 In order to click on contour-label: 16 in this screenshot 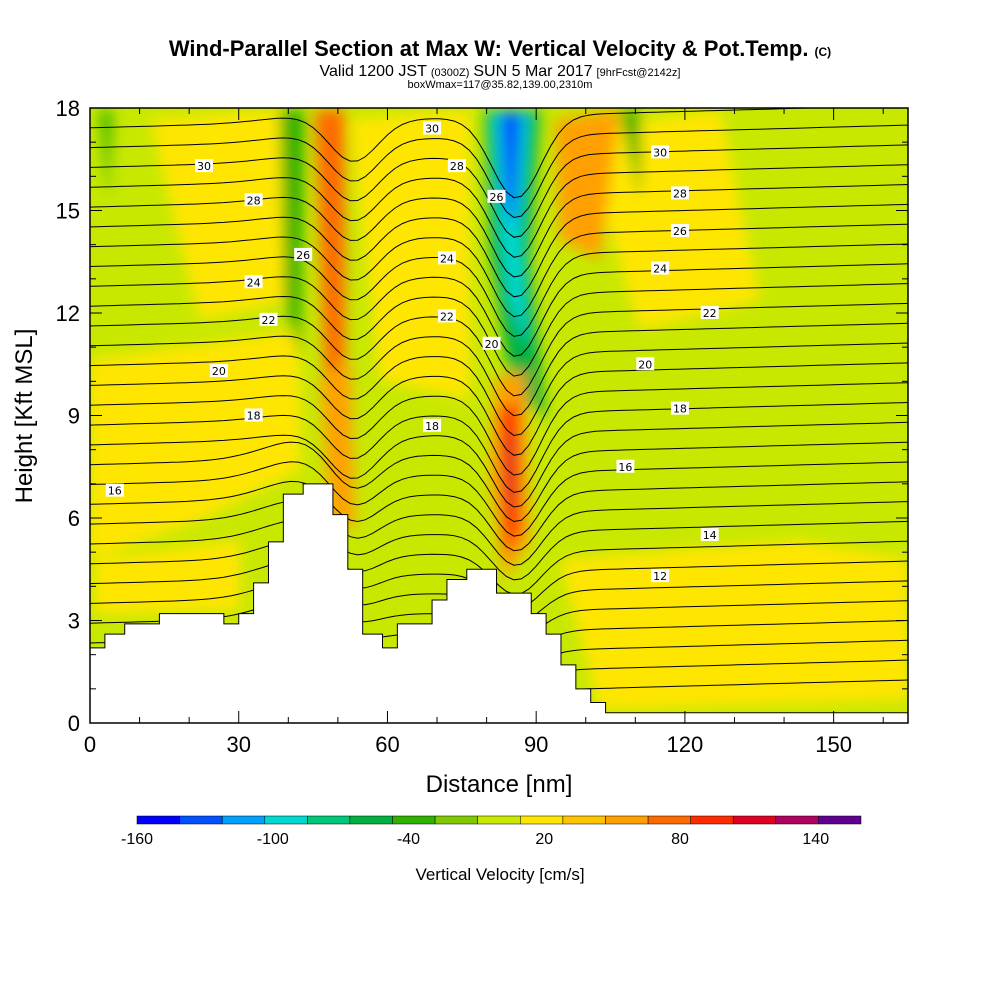, I will do `click(115, 491)`.